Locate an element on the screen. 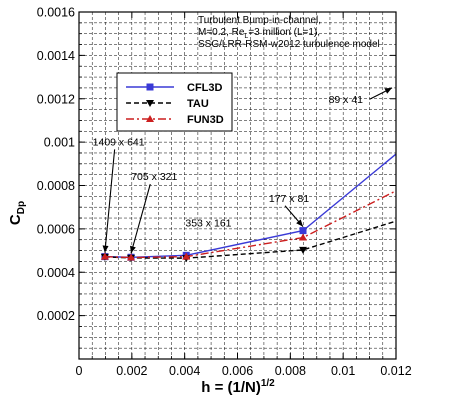 The image size is (450, 401). legend-entries: CFL3D TAU FUN3D is located at coordinates (175, 104).